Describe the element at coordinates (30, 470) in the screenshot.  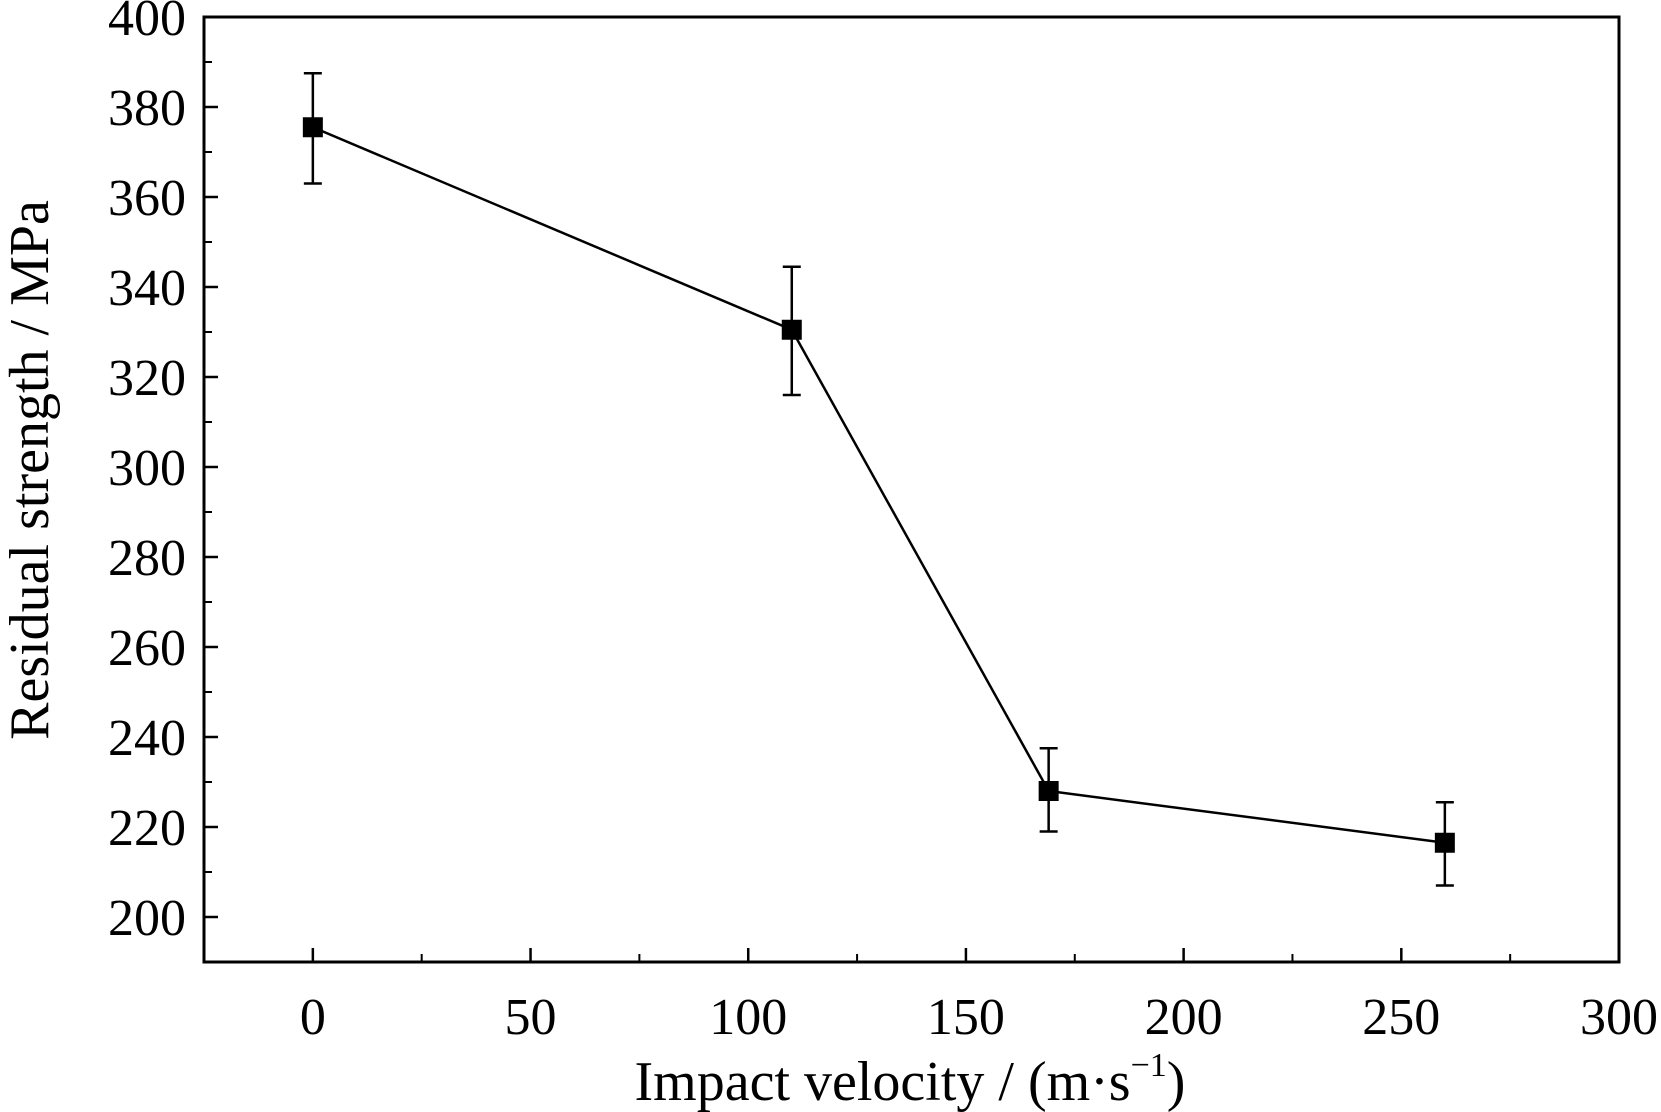
I see `y-axis-title: Residual strength / MPa` at that location.